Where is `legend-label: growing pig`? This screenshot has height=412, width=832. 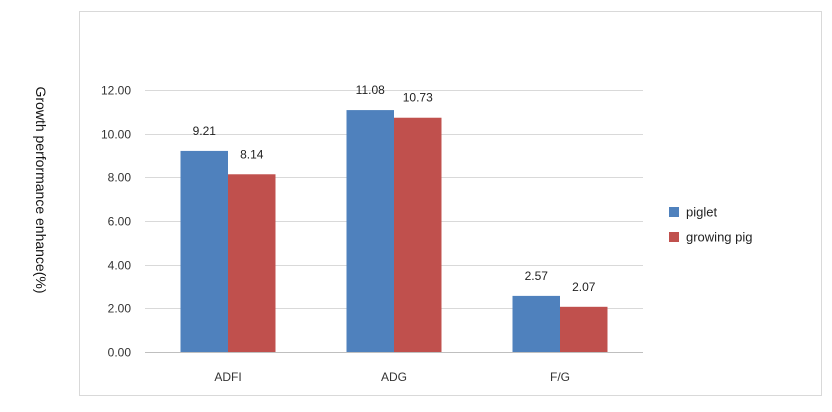
legend-label: growing pig is located at coordinates (719, 237).